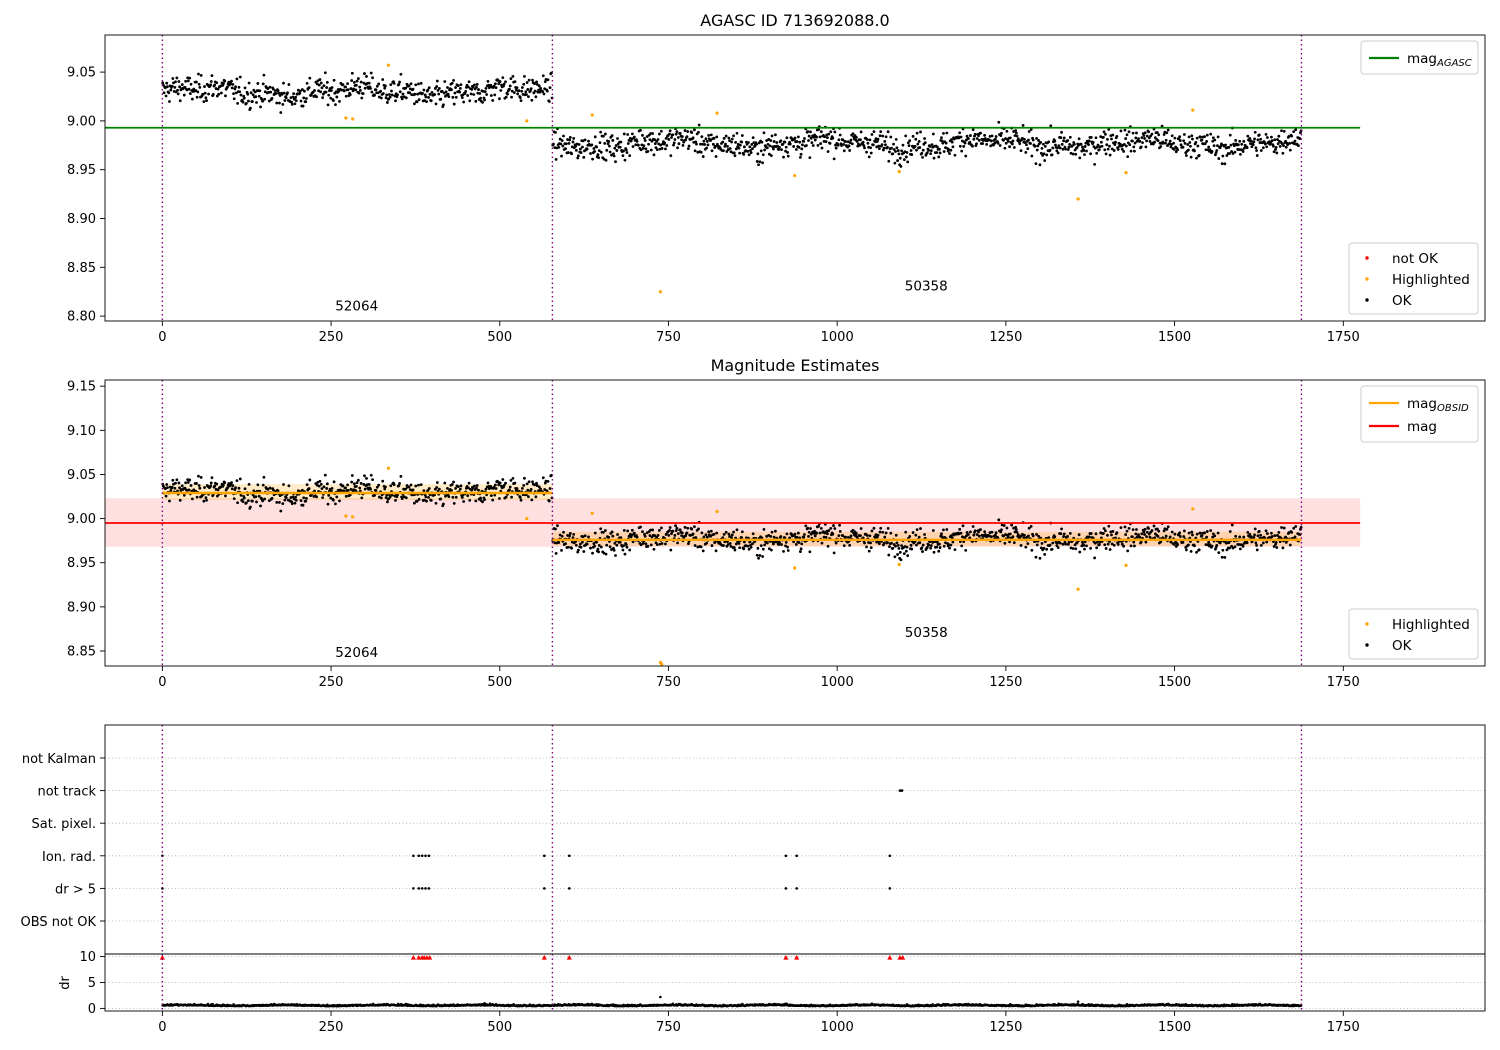  What do you see at coordinates (527, 518) in the screenshot?
I see `highlighted-point` at bounding box center [527, 518].